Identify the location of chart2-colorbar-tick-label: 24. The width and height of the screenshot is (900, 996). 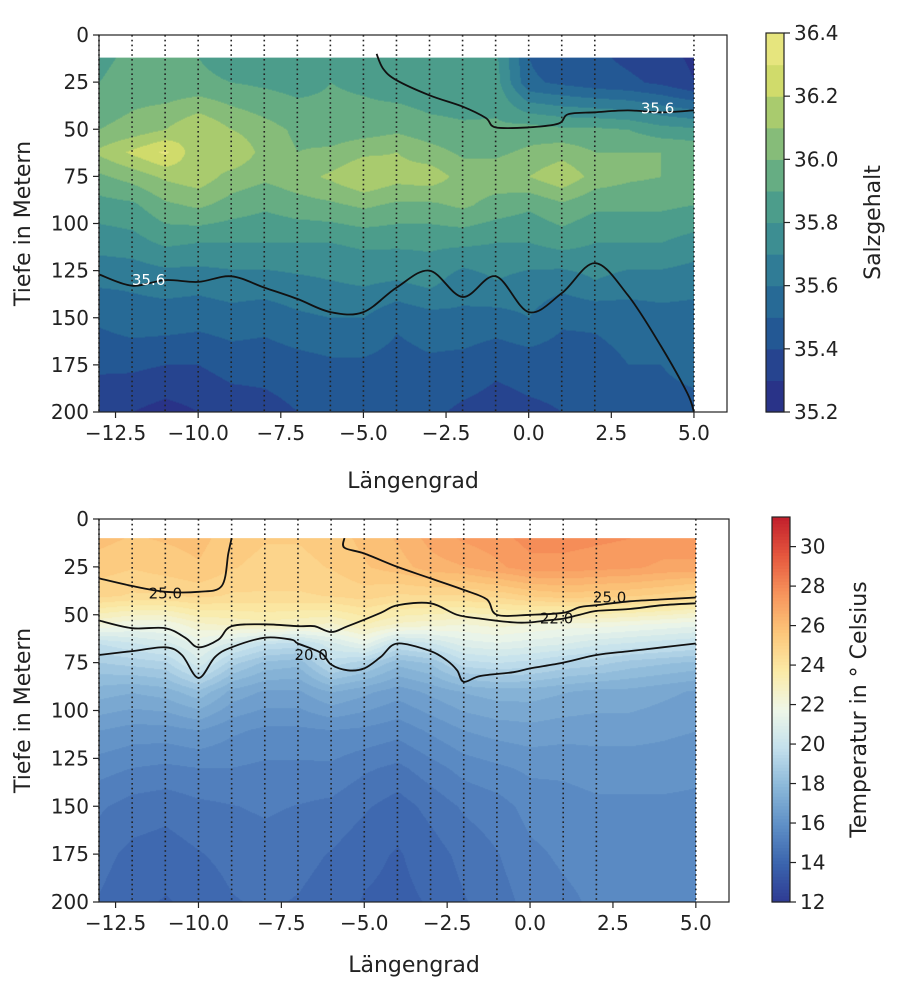
(812, 665).